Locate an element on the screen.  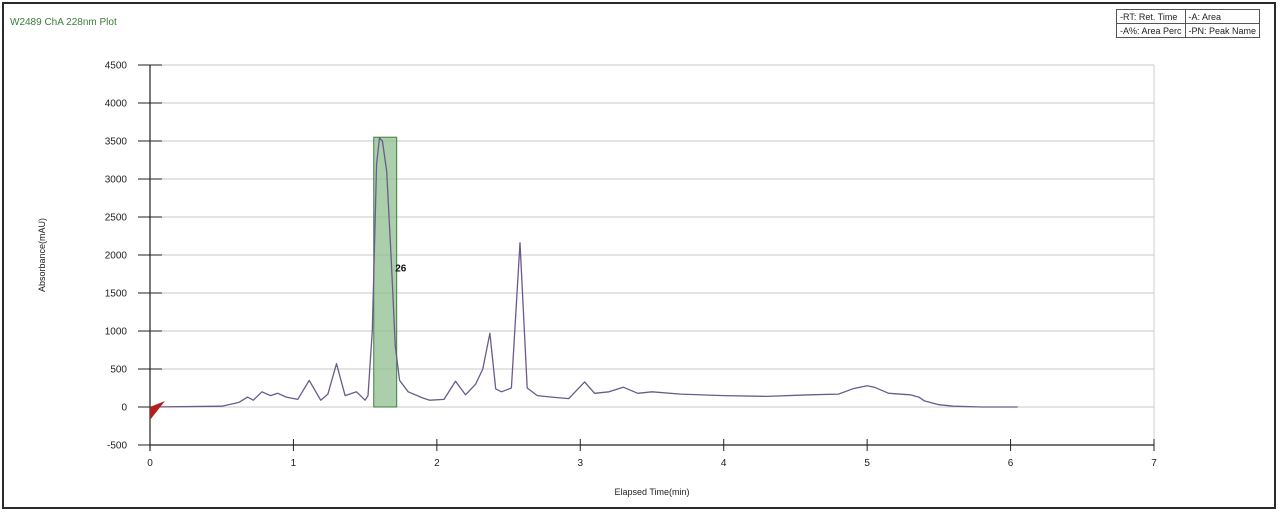
y-tick-label: 3000 is located at coordinates (116, 180).